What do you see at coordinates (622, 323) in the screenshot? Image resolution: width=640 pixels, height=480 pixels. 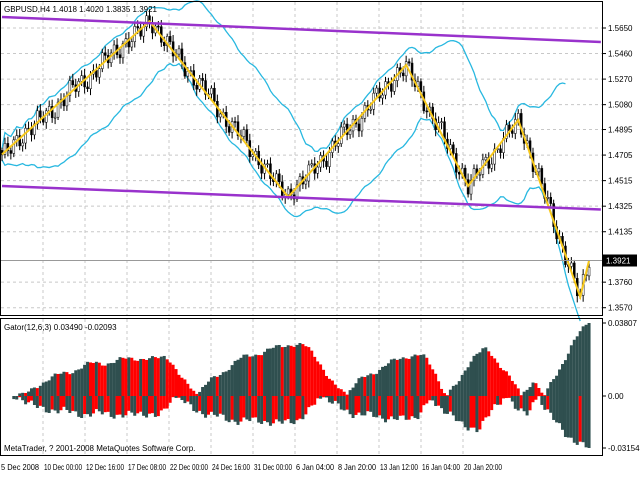 I see `gator-y-tick-label: 0.03807` at bounding box center [622, 323].